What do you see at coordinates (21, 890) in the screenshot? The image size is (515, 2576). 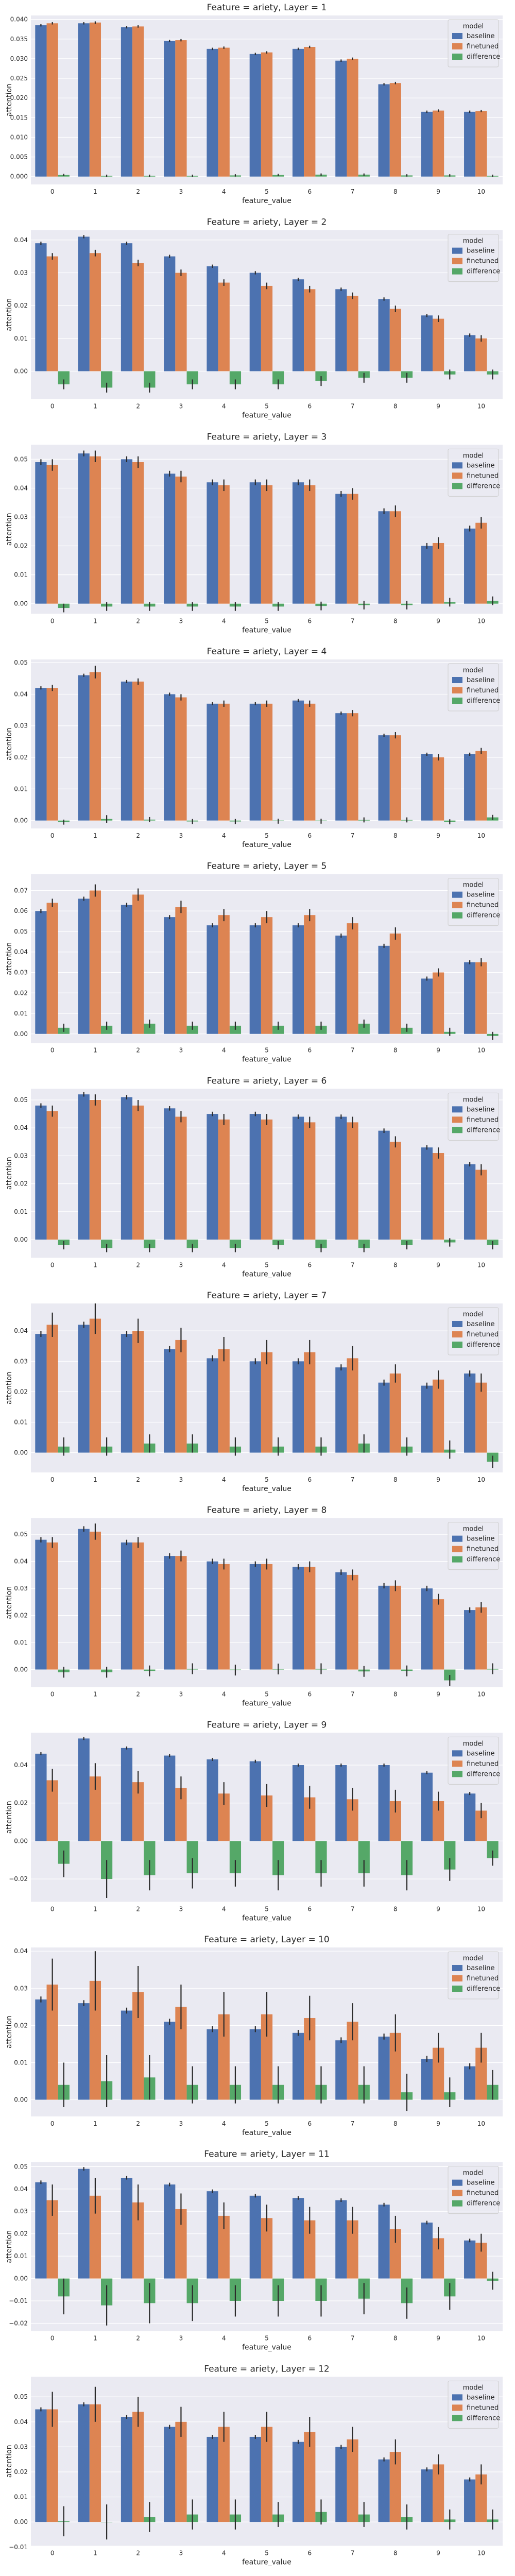 I see `y-tick-label: 0.07` at bounding box center [21, 890].